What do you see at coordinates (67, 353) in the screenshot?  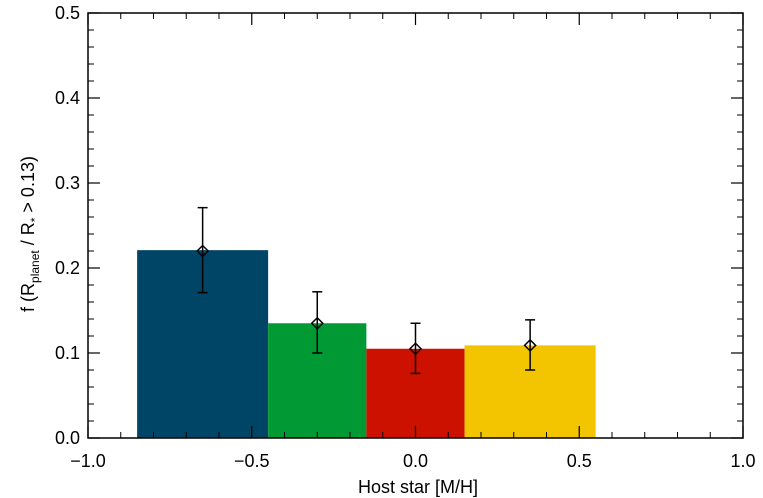 I see `y-tick-label: 0.1` at bounding box center [67, 353].